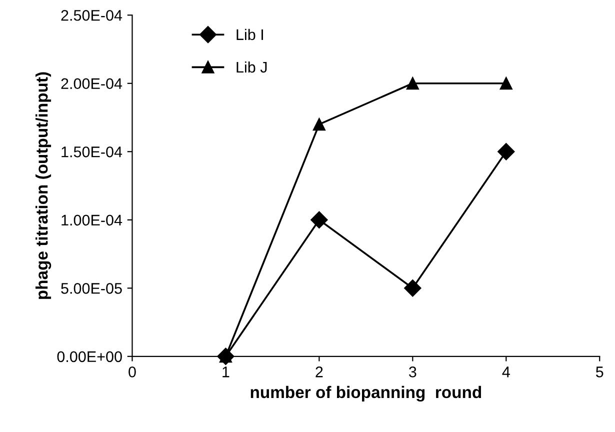 The image size is (615, 432). Describe the element at coordinates (92, 220) in the screenshot. I see `y-tick-label: 1.00E-04` at that location.